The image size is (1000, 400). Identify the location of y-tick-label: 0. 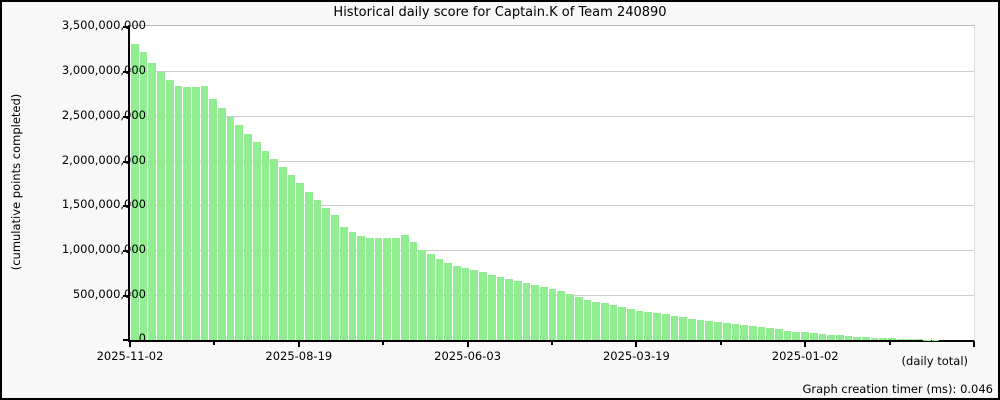
(142, 338).